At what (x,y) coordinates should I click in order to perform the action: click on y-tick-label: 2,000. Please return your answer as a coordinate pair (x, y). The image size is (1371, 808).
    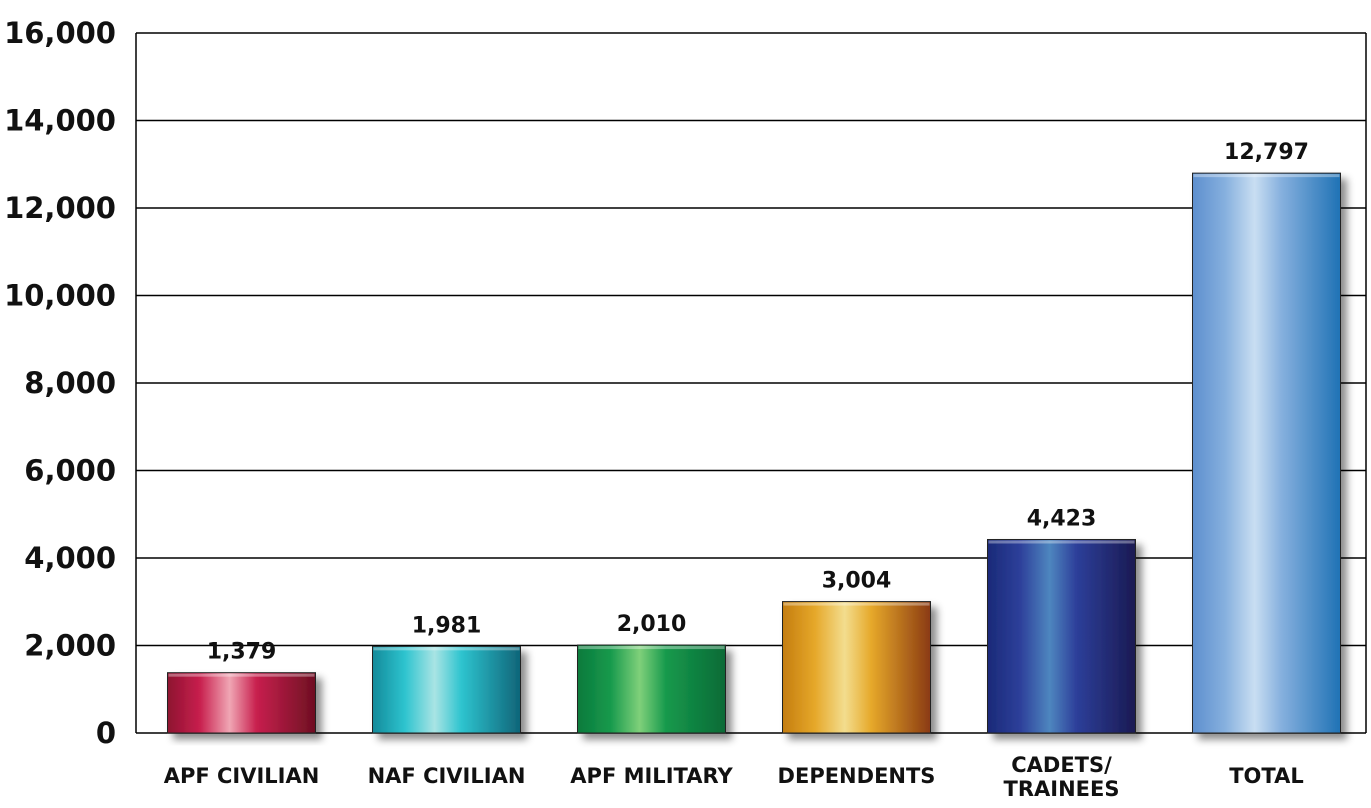
    Looking at the image, I should click on (70, 646).